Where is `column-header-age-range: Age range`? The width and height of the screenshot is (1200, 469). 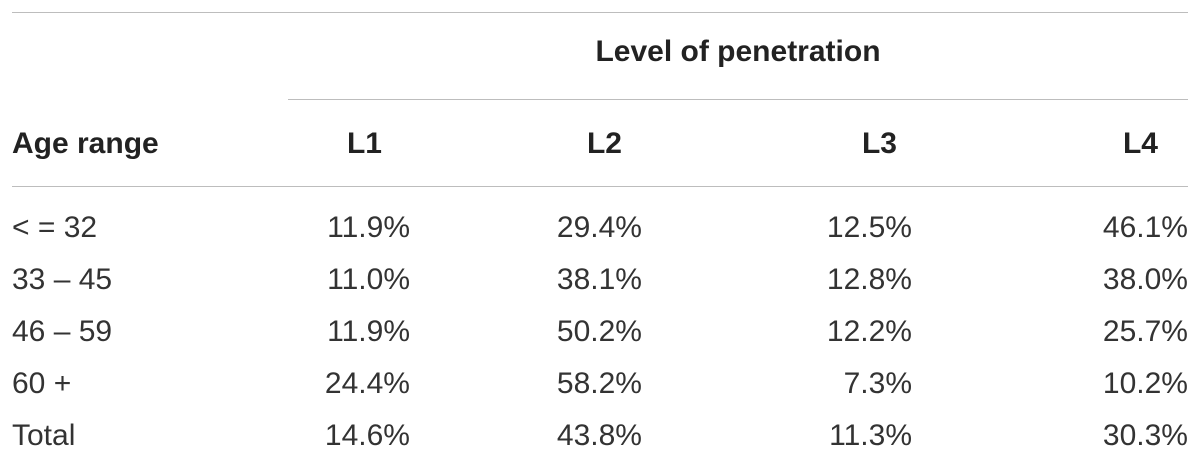
column-header-age-range: Age range is located at coordinates (85, 143).